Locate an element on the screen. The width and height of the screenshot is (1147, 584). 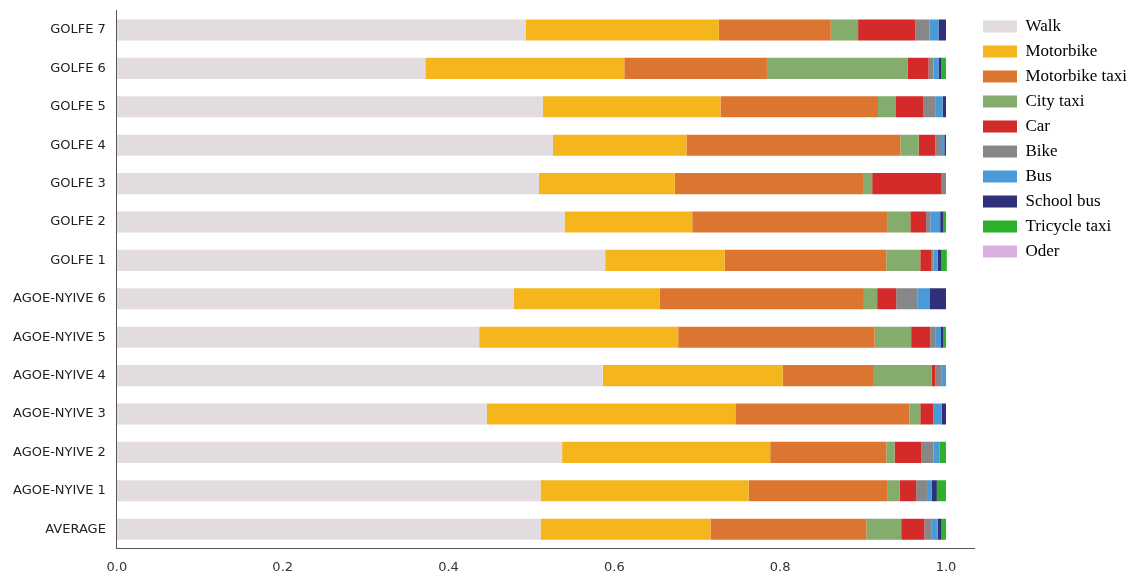
y-tick-label: GOLFE 3 is located at coordinates (78, 182).